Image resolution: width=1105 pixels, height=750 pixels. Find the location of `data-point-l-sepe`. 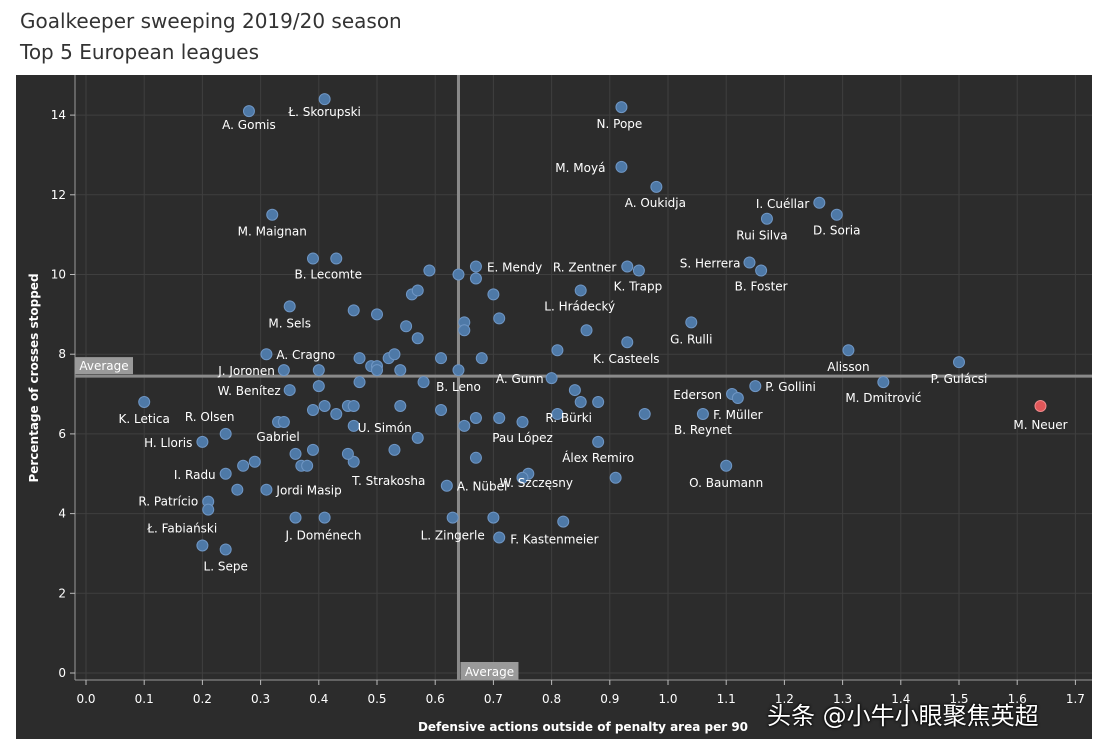

data-point-l-sepe is located at coordinates (225, 549).